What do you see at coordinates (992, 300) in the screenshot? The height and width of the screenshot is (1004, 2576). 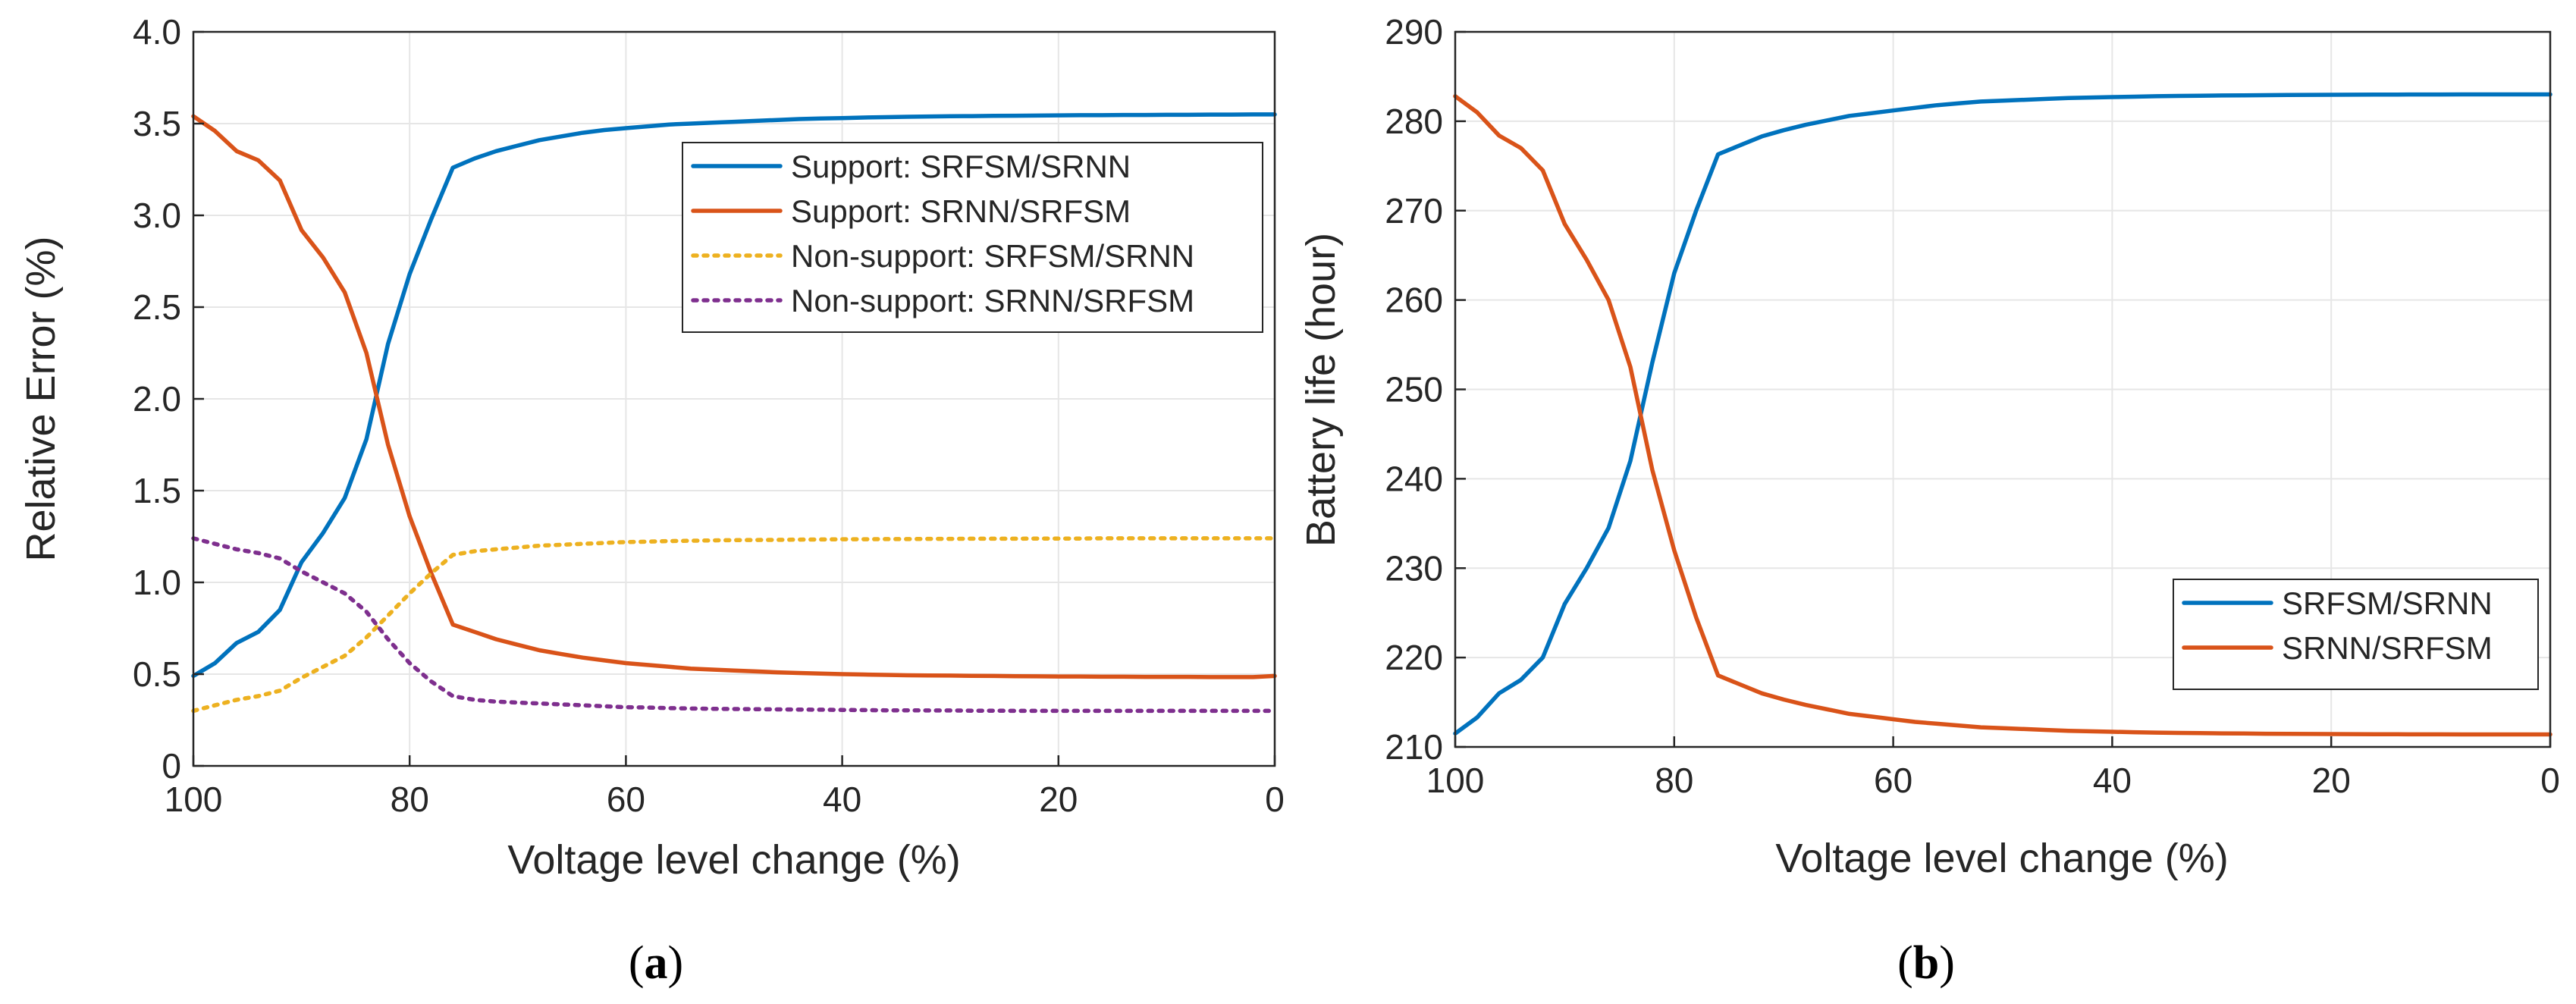 I see `chart-a-legend-label-3: Non-support: SRNN/SRFSM` at bounding box center [992, 300].